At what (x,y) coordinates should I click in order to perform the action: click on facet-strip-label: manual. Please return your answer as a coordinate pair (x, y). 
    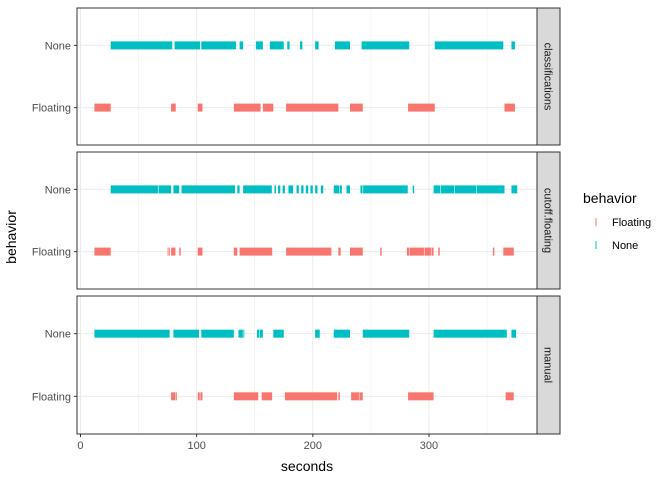
    Looking at the image, I should click on (548, 365).